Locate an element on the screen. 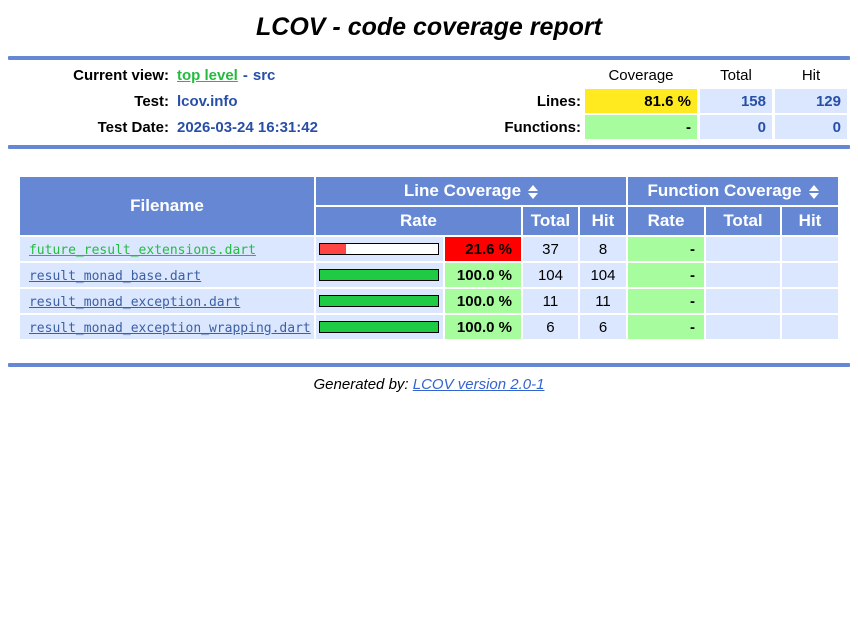  line-hit-value: 6 is located at coordinates (602, 327).